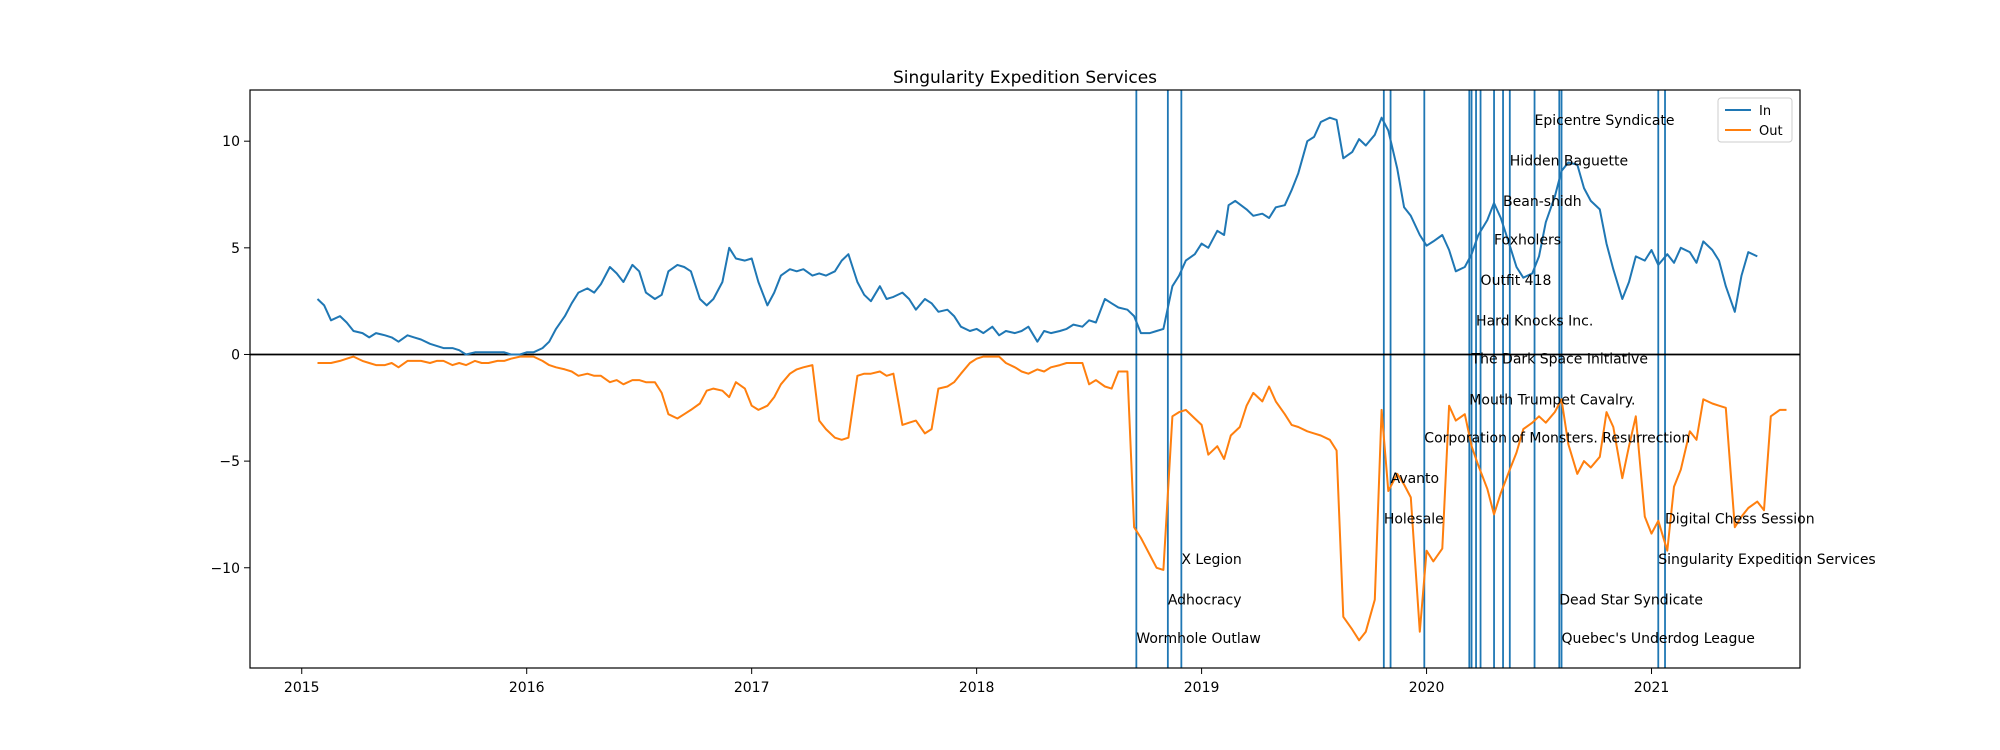 Image resolution: width=2000 pixels, height=750 pixels. I want to click on legend-label: Out, so click(1771, 131).